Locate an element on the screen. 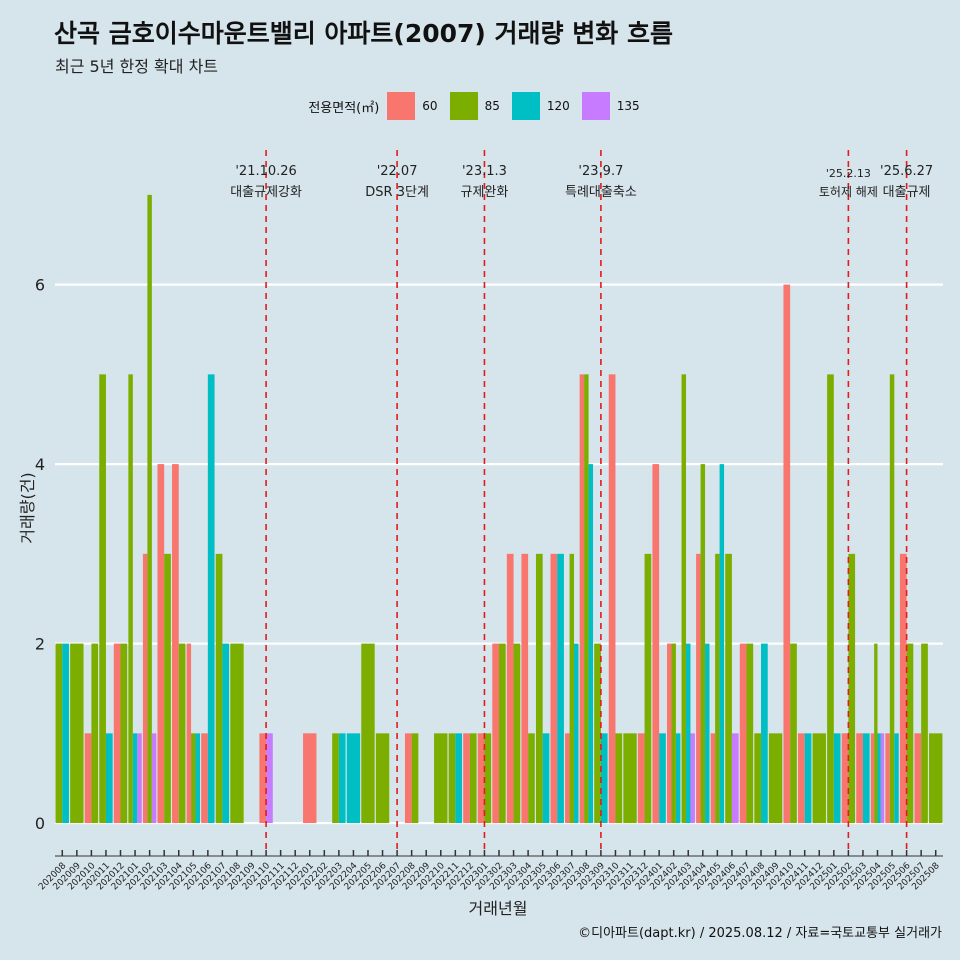 This screenshot has height=960, width=960. annotation-date: '25.6.27 is located at coordinates (906, 171).